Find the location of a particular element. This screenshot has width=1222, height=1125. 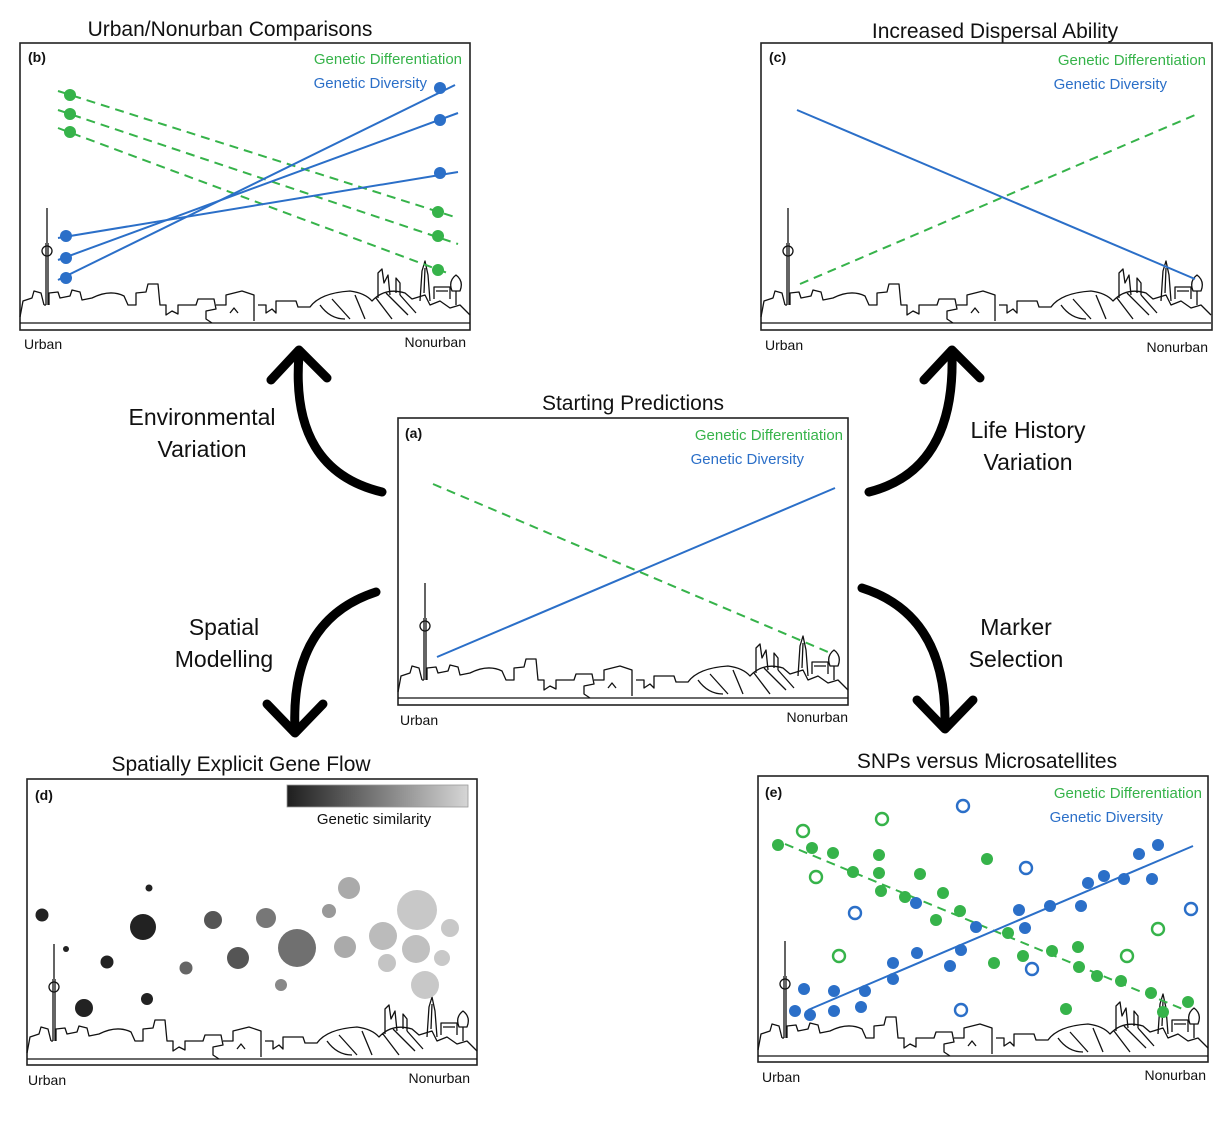

label-marker: Marker is located at coordinates (1016, 627).